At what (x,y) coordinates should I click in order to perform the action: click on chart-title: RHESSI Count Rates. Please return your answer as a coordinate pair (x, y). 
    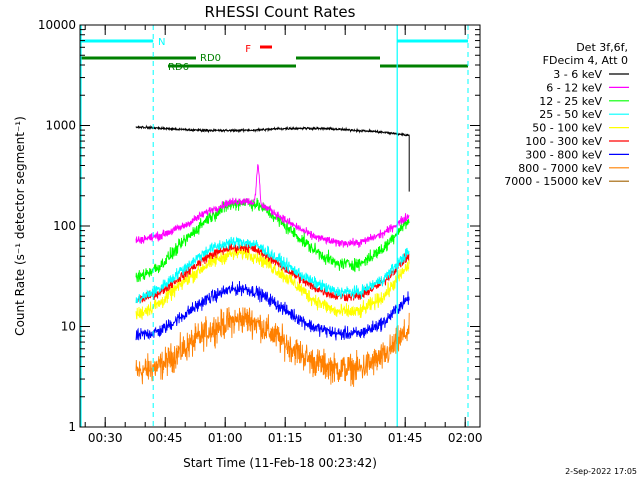
    Looking at the image, I should click on (280, 12).